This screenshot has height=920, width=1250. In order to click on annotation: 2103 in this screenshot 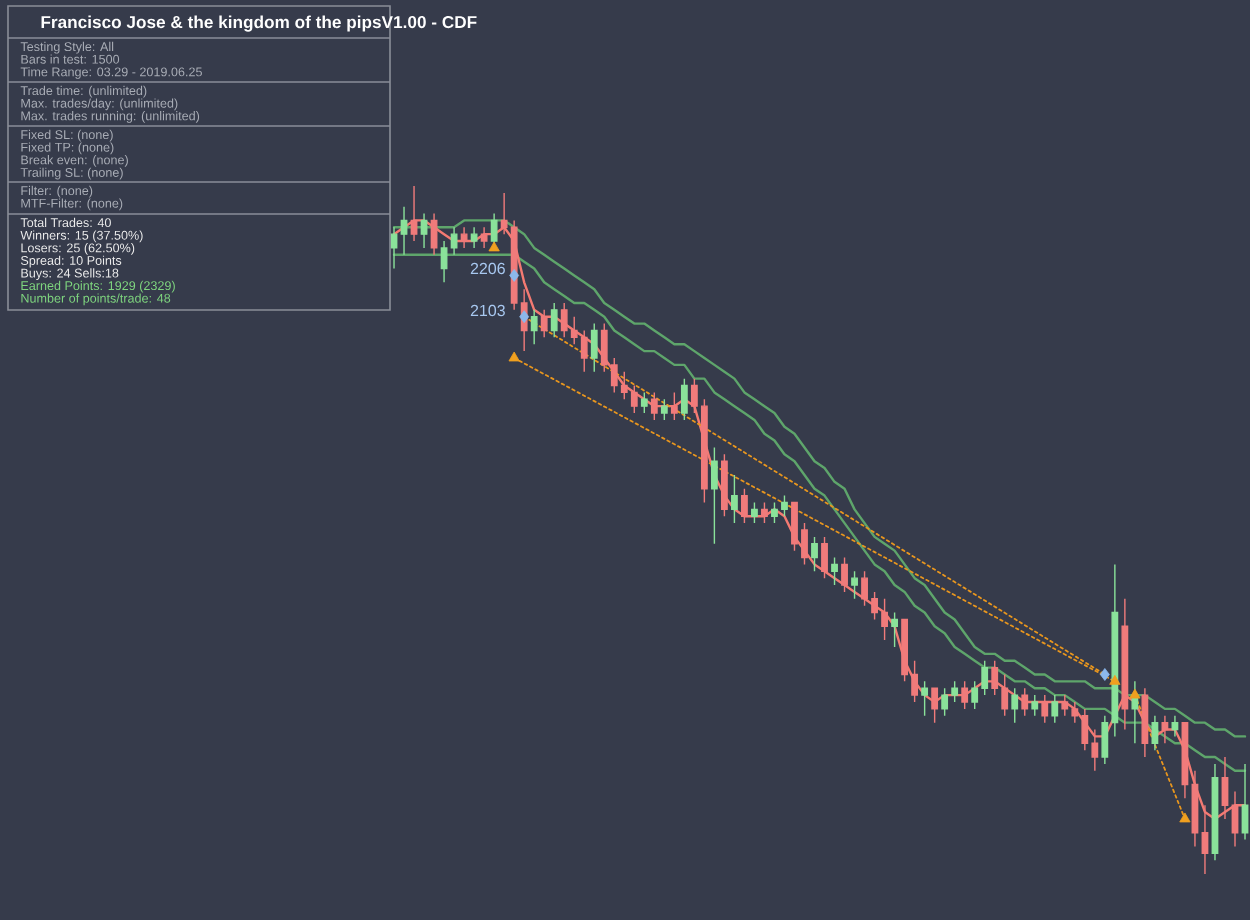, I will do `click(487, 310)`.